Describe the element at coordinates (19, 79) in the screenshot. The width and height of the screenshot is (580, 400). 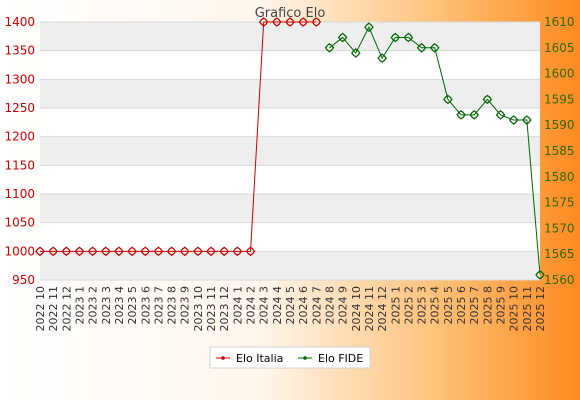
I see `y-left-tick-label: 1300` at that location.